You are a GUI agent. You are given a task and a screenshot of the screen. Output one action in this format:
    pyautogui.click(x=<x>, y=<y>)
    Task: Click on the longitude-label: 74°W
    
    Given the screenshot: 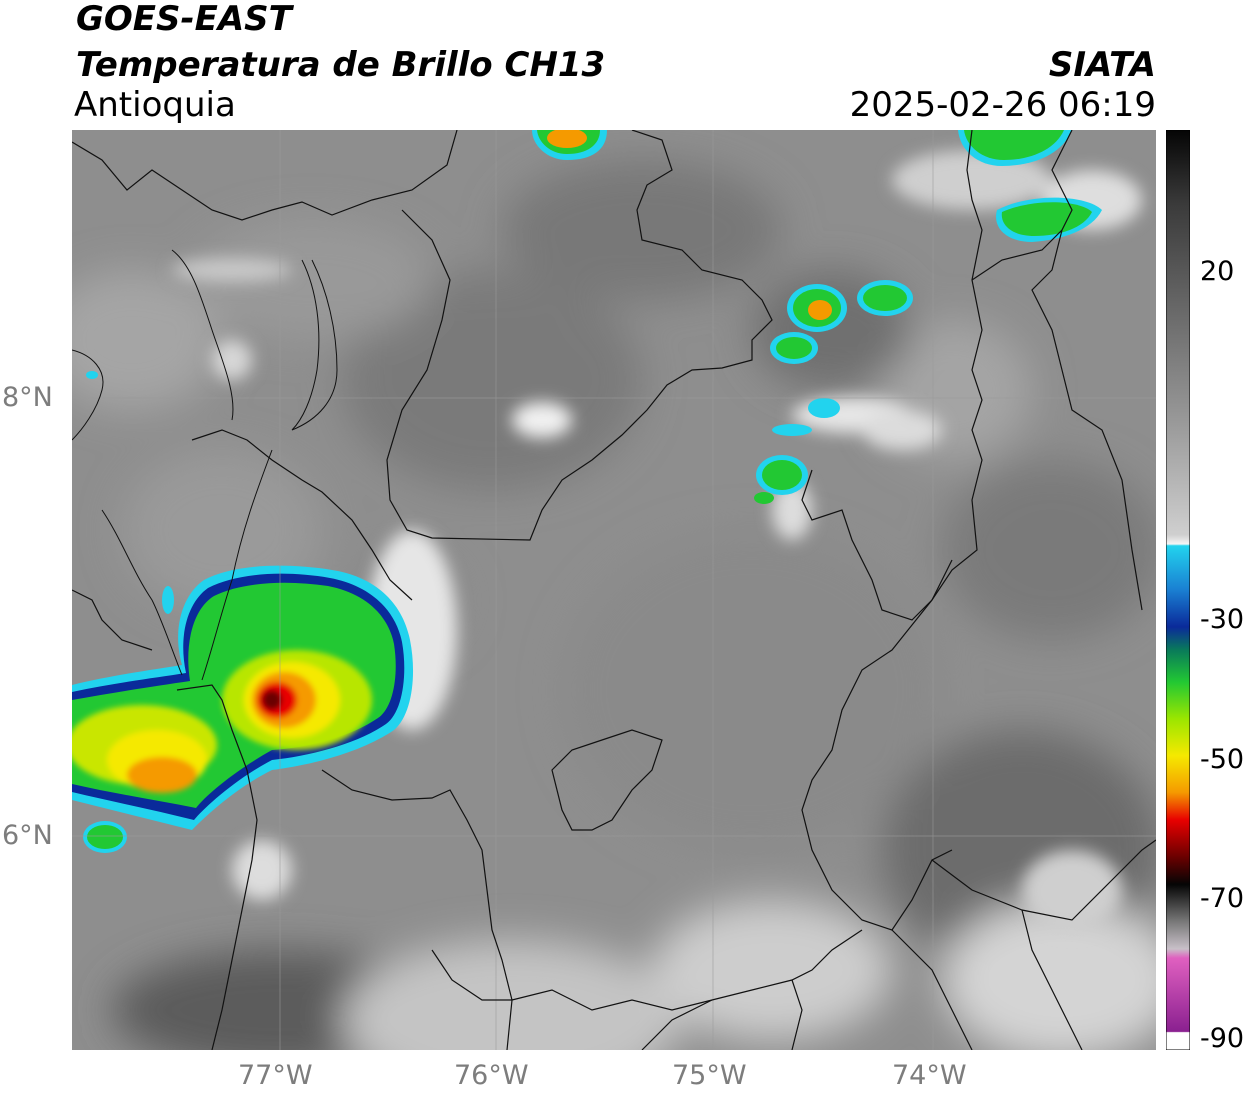 What is the action you would take?
    pyautogui.click(x=929, y=1075)
    